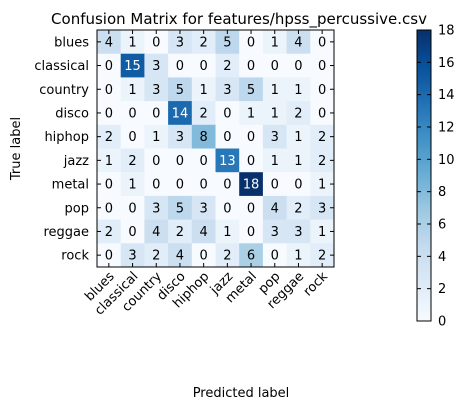  I want to click on y-tick-label: rock, so click(75, 256).